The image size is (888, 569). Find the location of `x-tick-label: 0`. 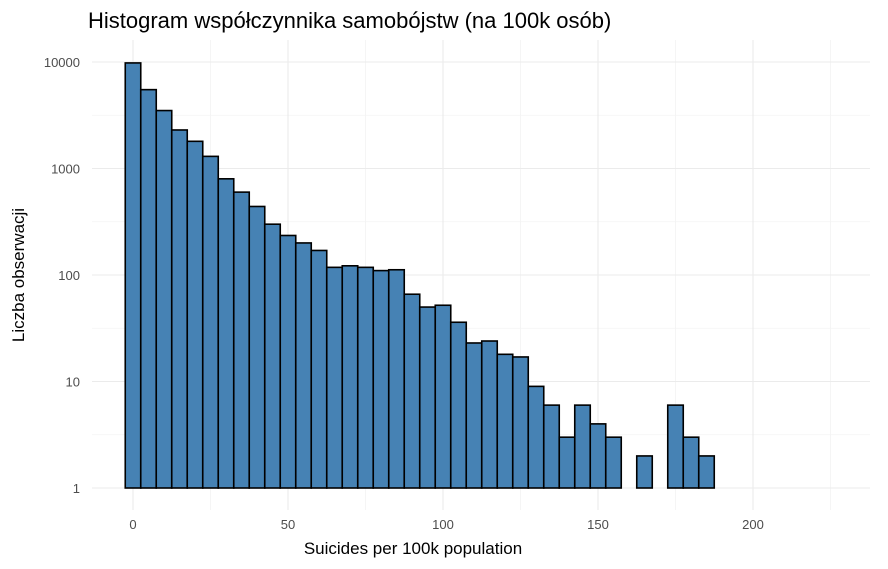

x-tick-label: 0 is located at coordinates (132, 524).